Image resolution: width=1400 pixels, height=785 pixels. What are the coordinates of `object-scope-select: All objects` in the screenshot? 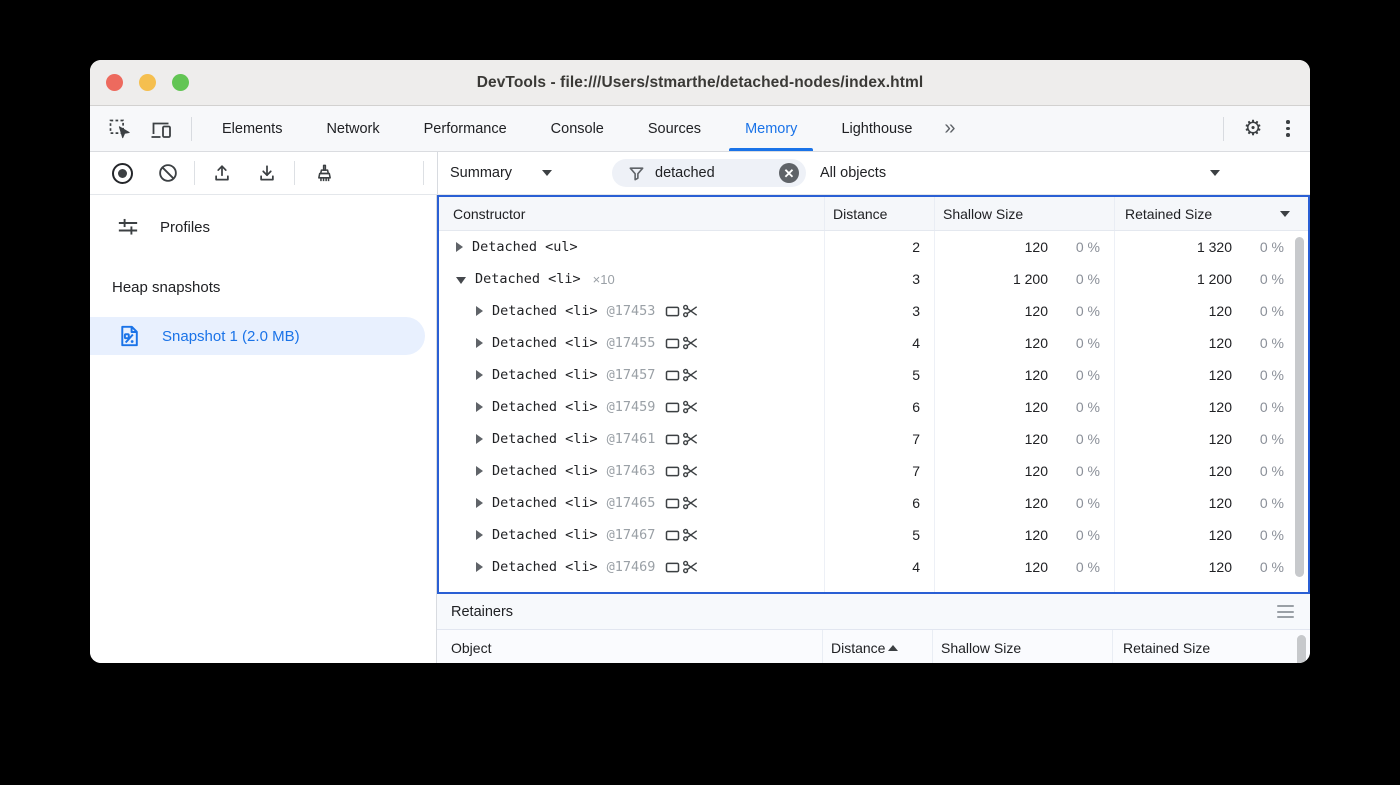 It's located at (1020, 173).